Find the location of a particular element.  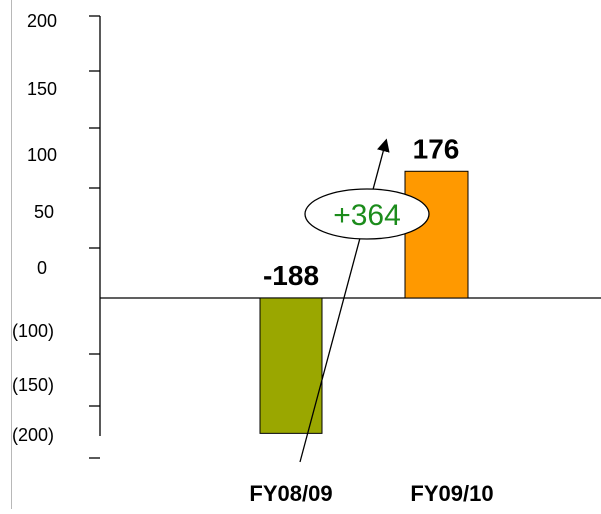

frame-border is located at coordinates (11, 254).